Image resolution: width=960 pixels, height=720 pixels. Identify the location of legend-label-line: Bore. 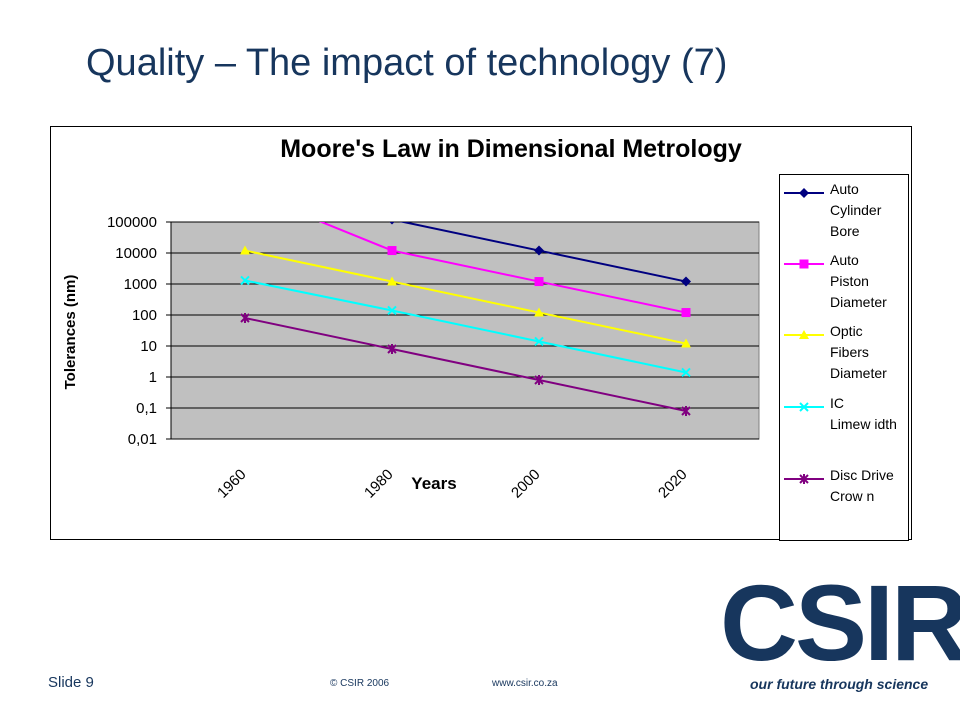
(845, 231).